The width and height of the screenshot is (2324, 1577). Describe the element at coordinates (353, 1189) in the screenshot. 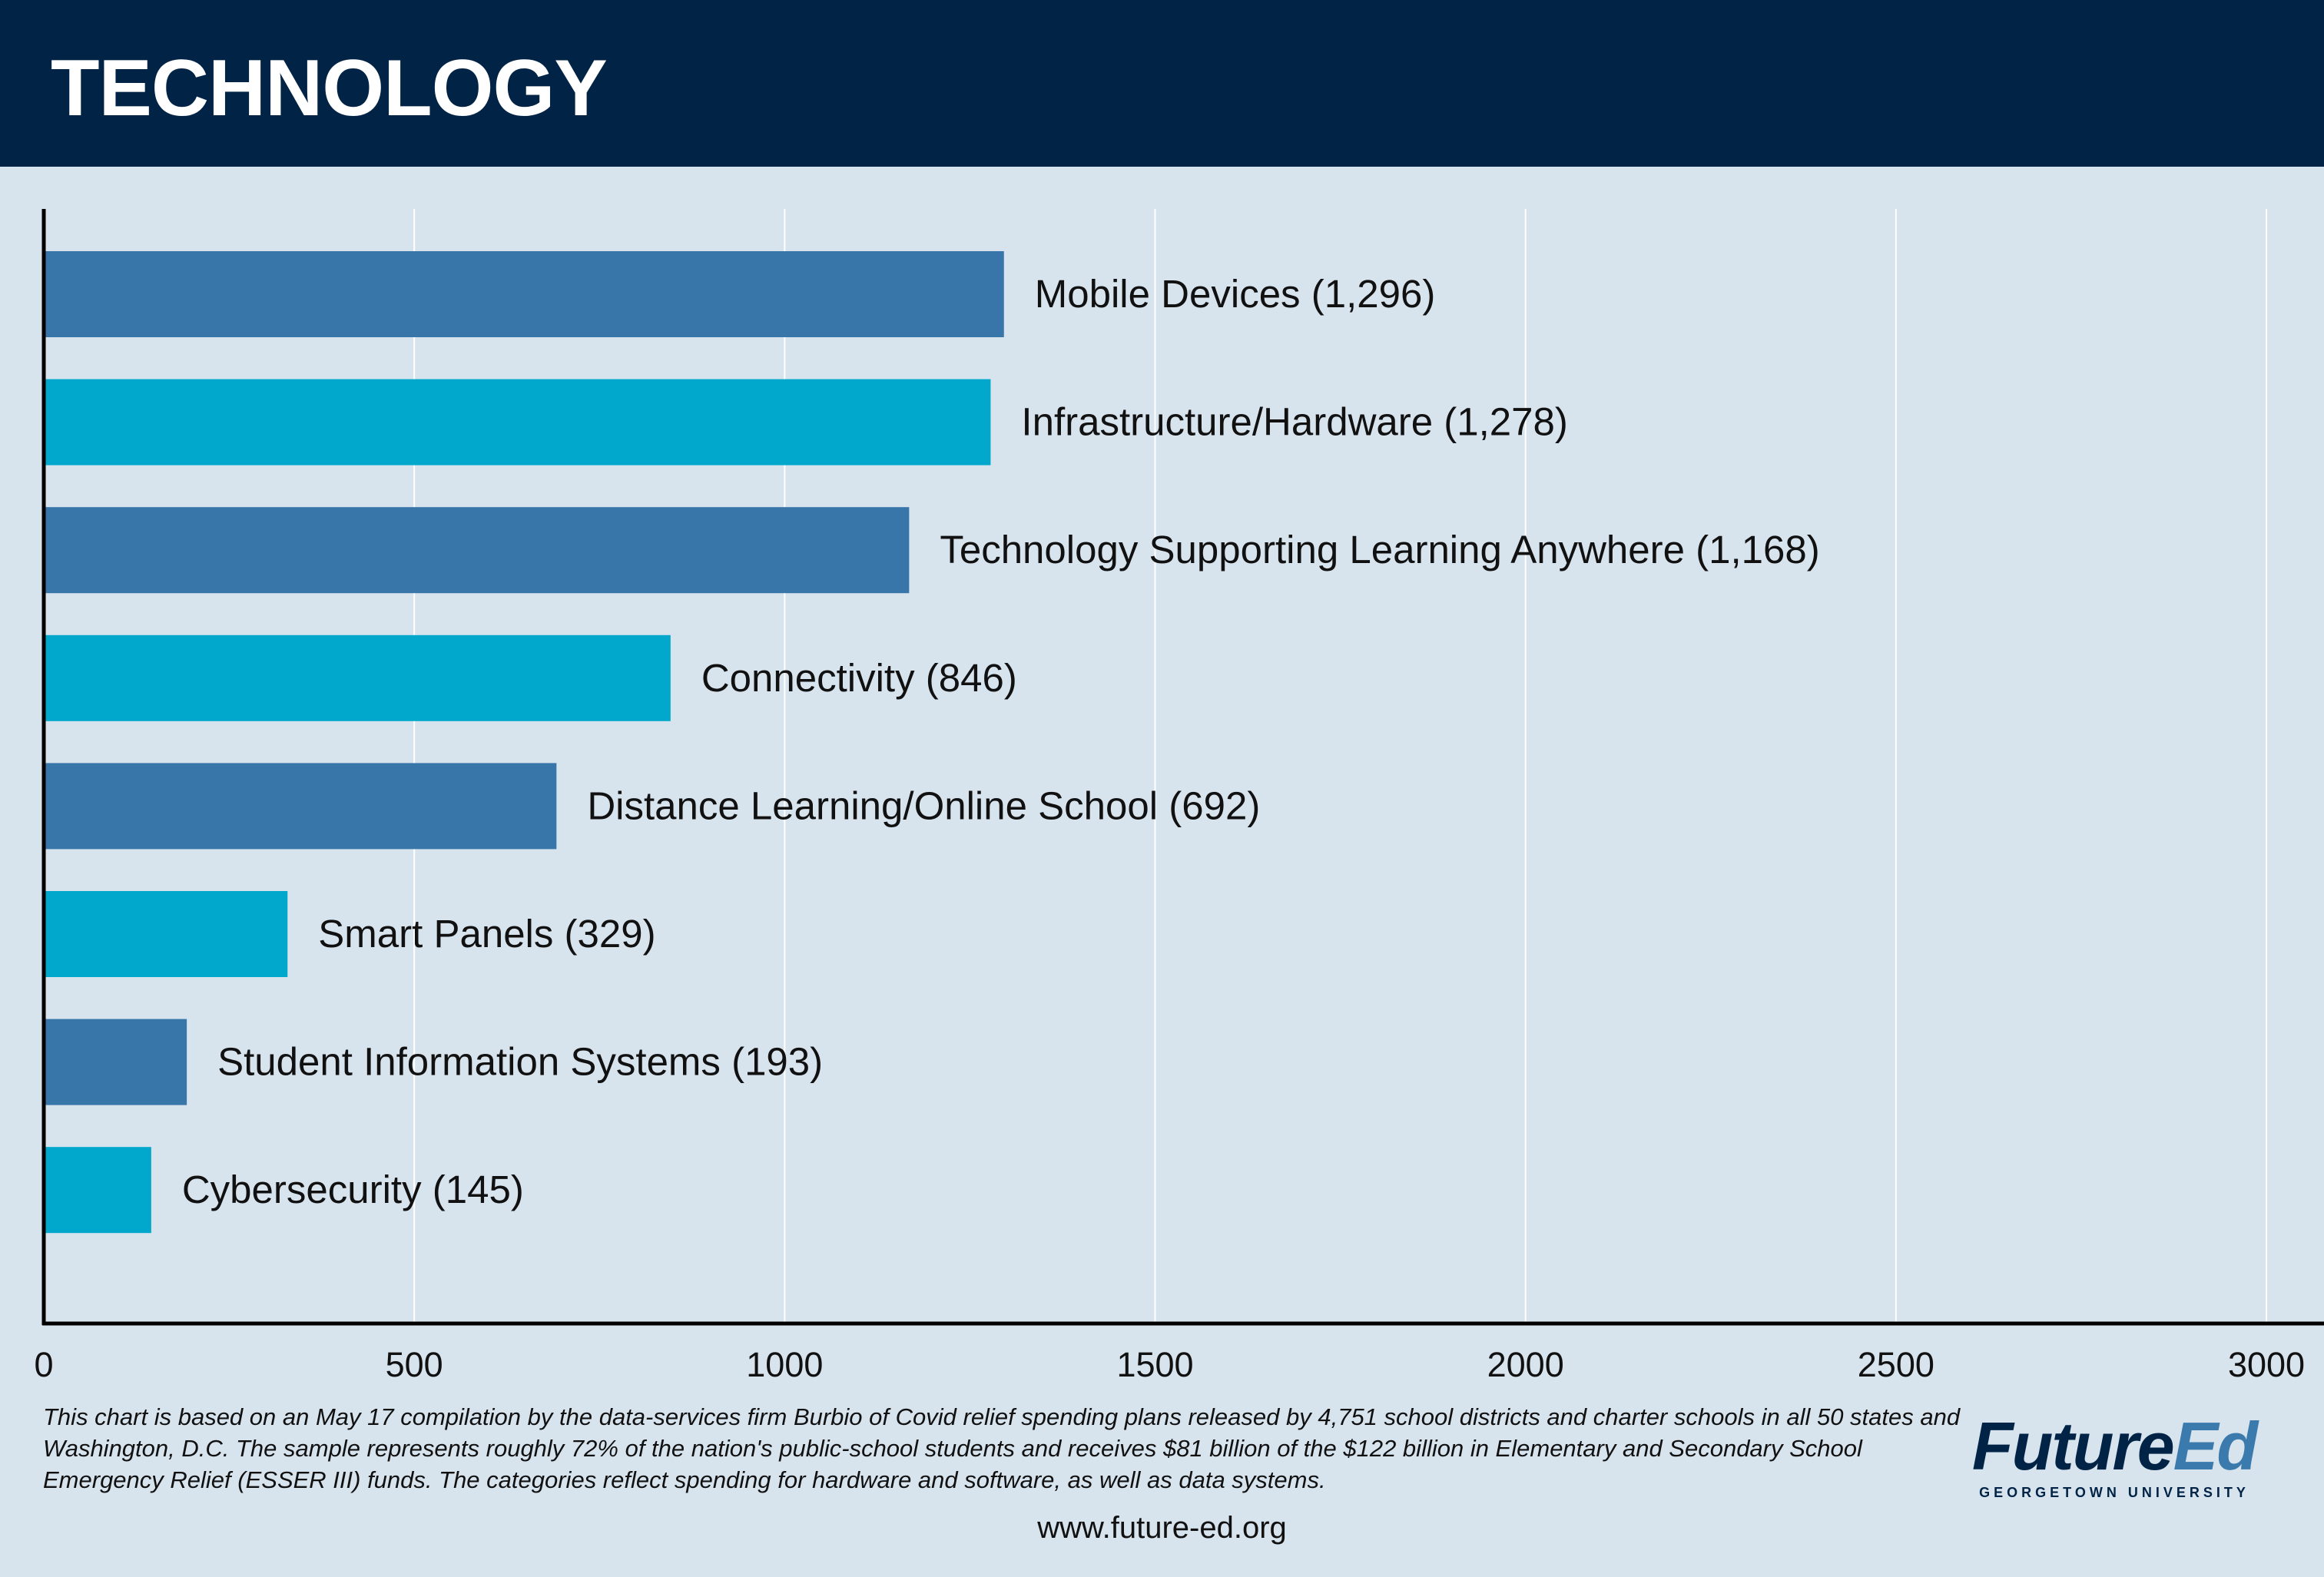

I see `bar-label-7: Cybersecurity (145)` at that location.